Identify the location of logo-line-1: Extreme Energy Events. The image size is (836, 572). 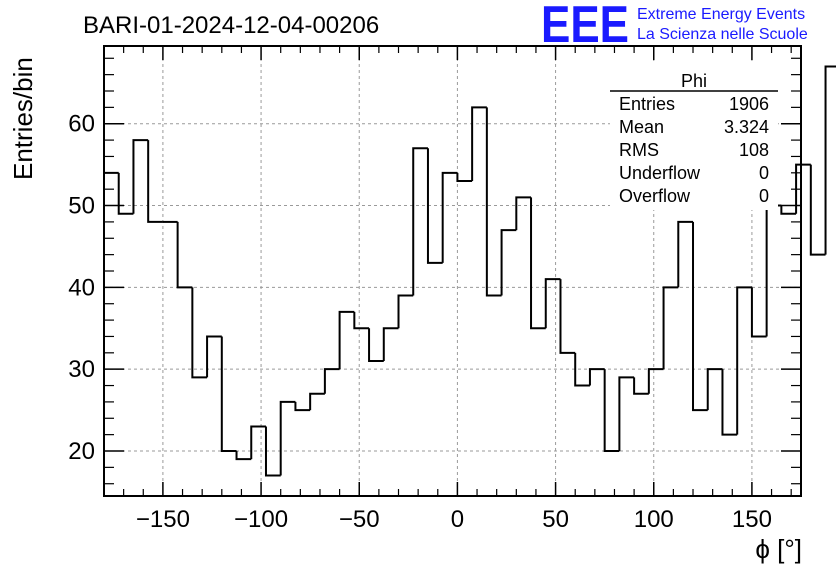
(721, 14).